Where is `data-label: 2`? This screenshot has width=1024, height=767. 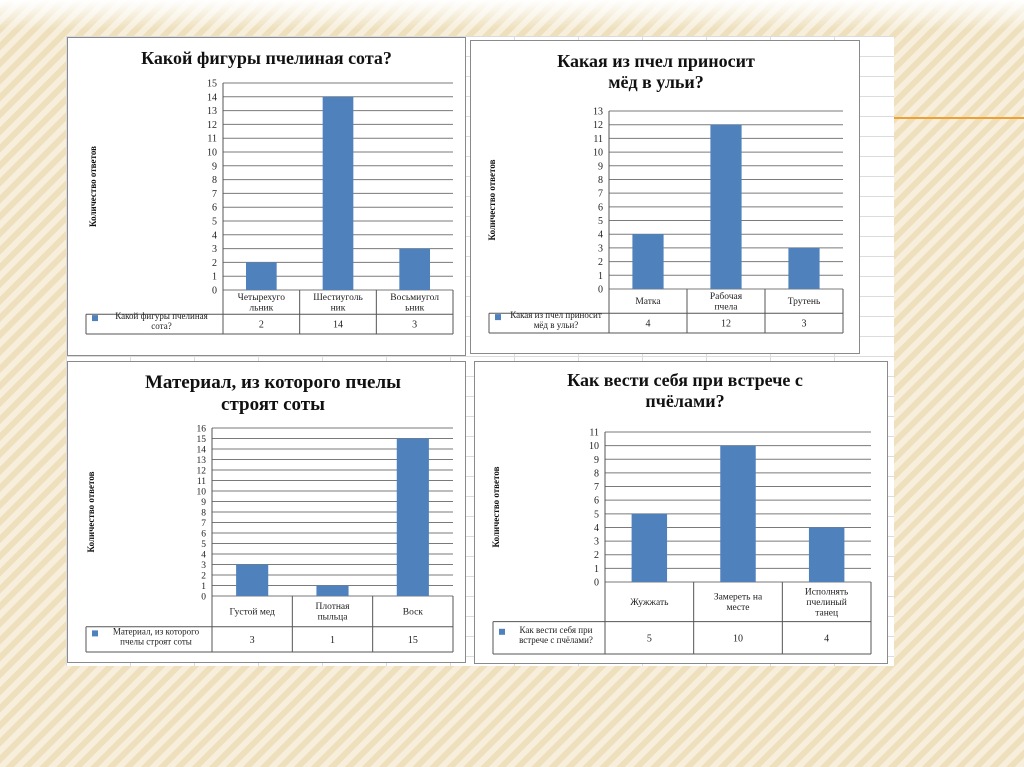 data-label: 2 is located at coordinates (261, 325).